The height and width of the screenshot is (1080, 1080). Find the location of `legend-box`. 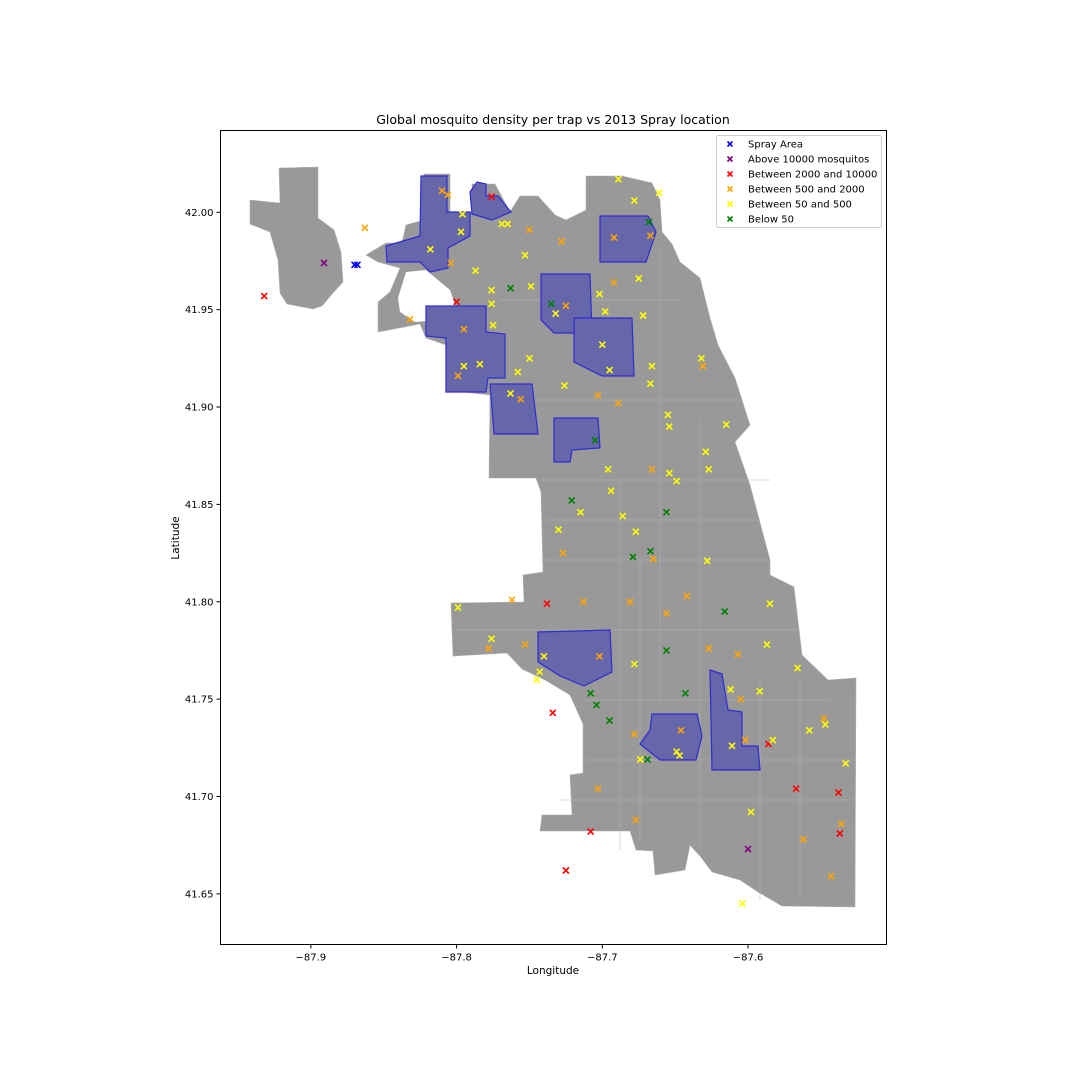

legend-box is located at coordinates (799, 181).